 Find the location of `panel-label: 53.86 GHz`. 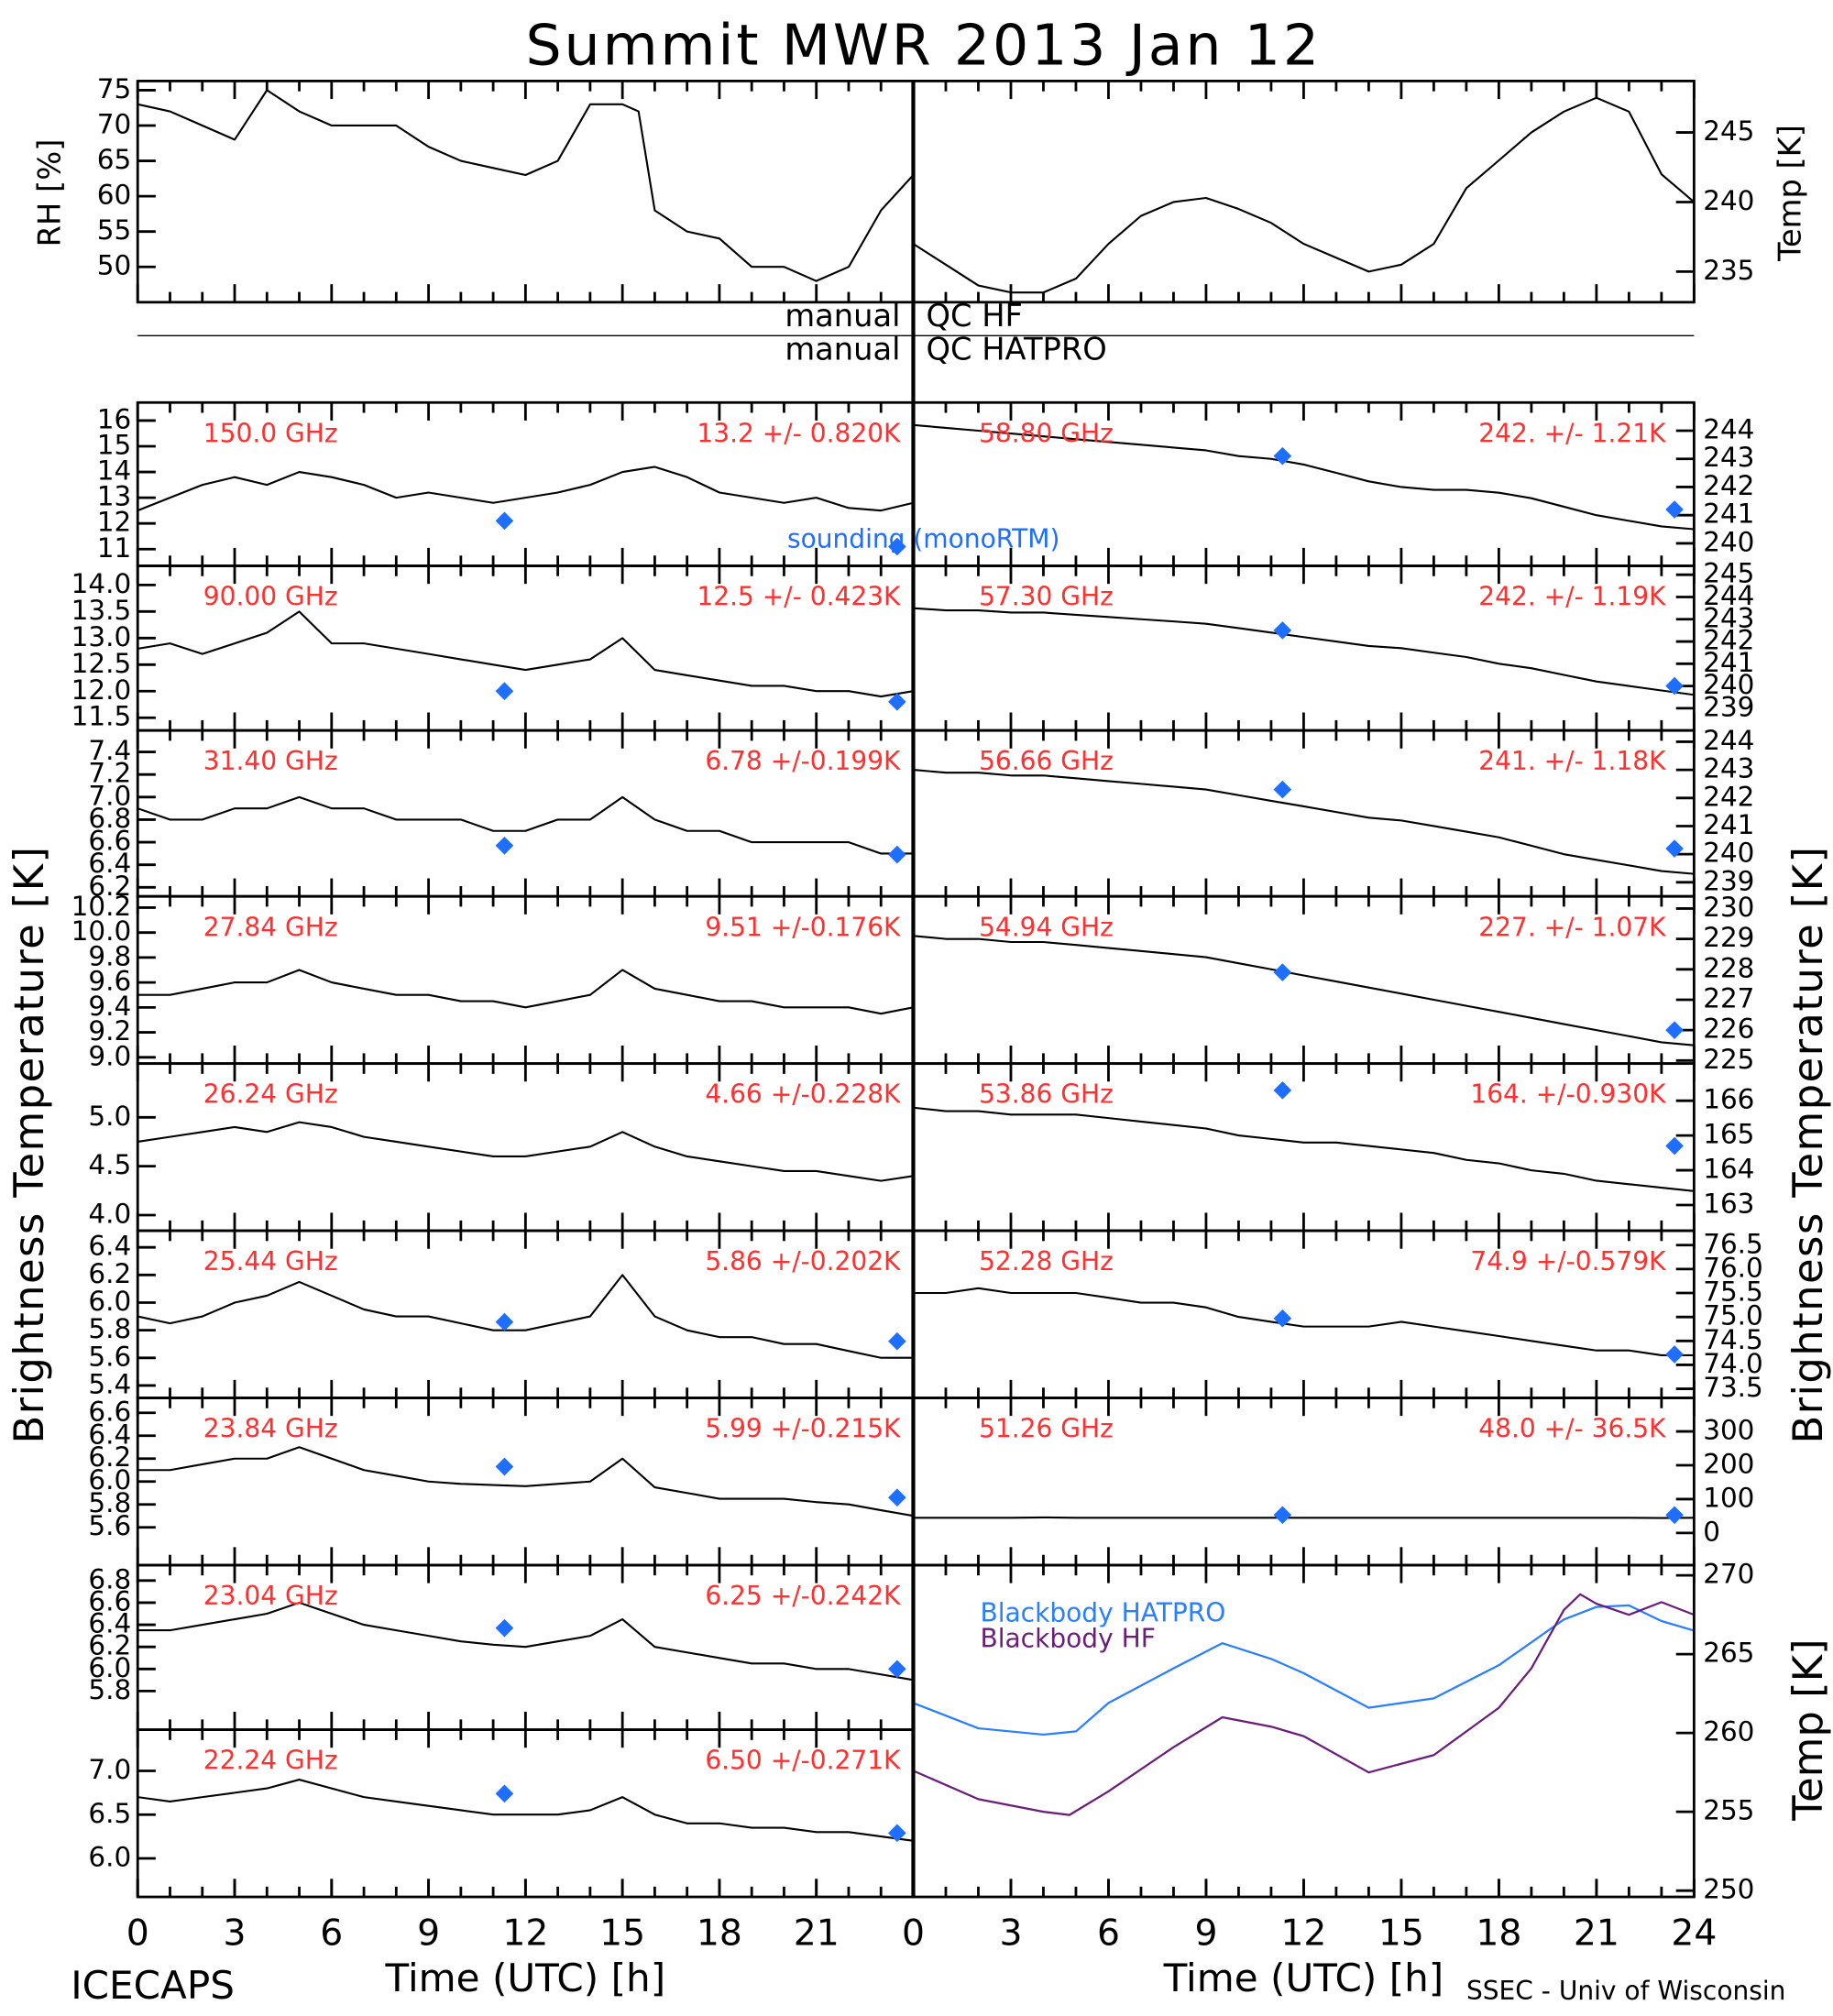

panel-label: 53.86 GHz is located at coordinates (1046, 1094).